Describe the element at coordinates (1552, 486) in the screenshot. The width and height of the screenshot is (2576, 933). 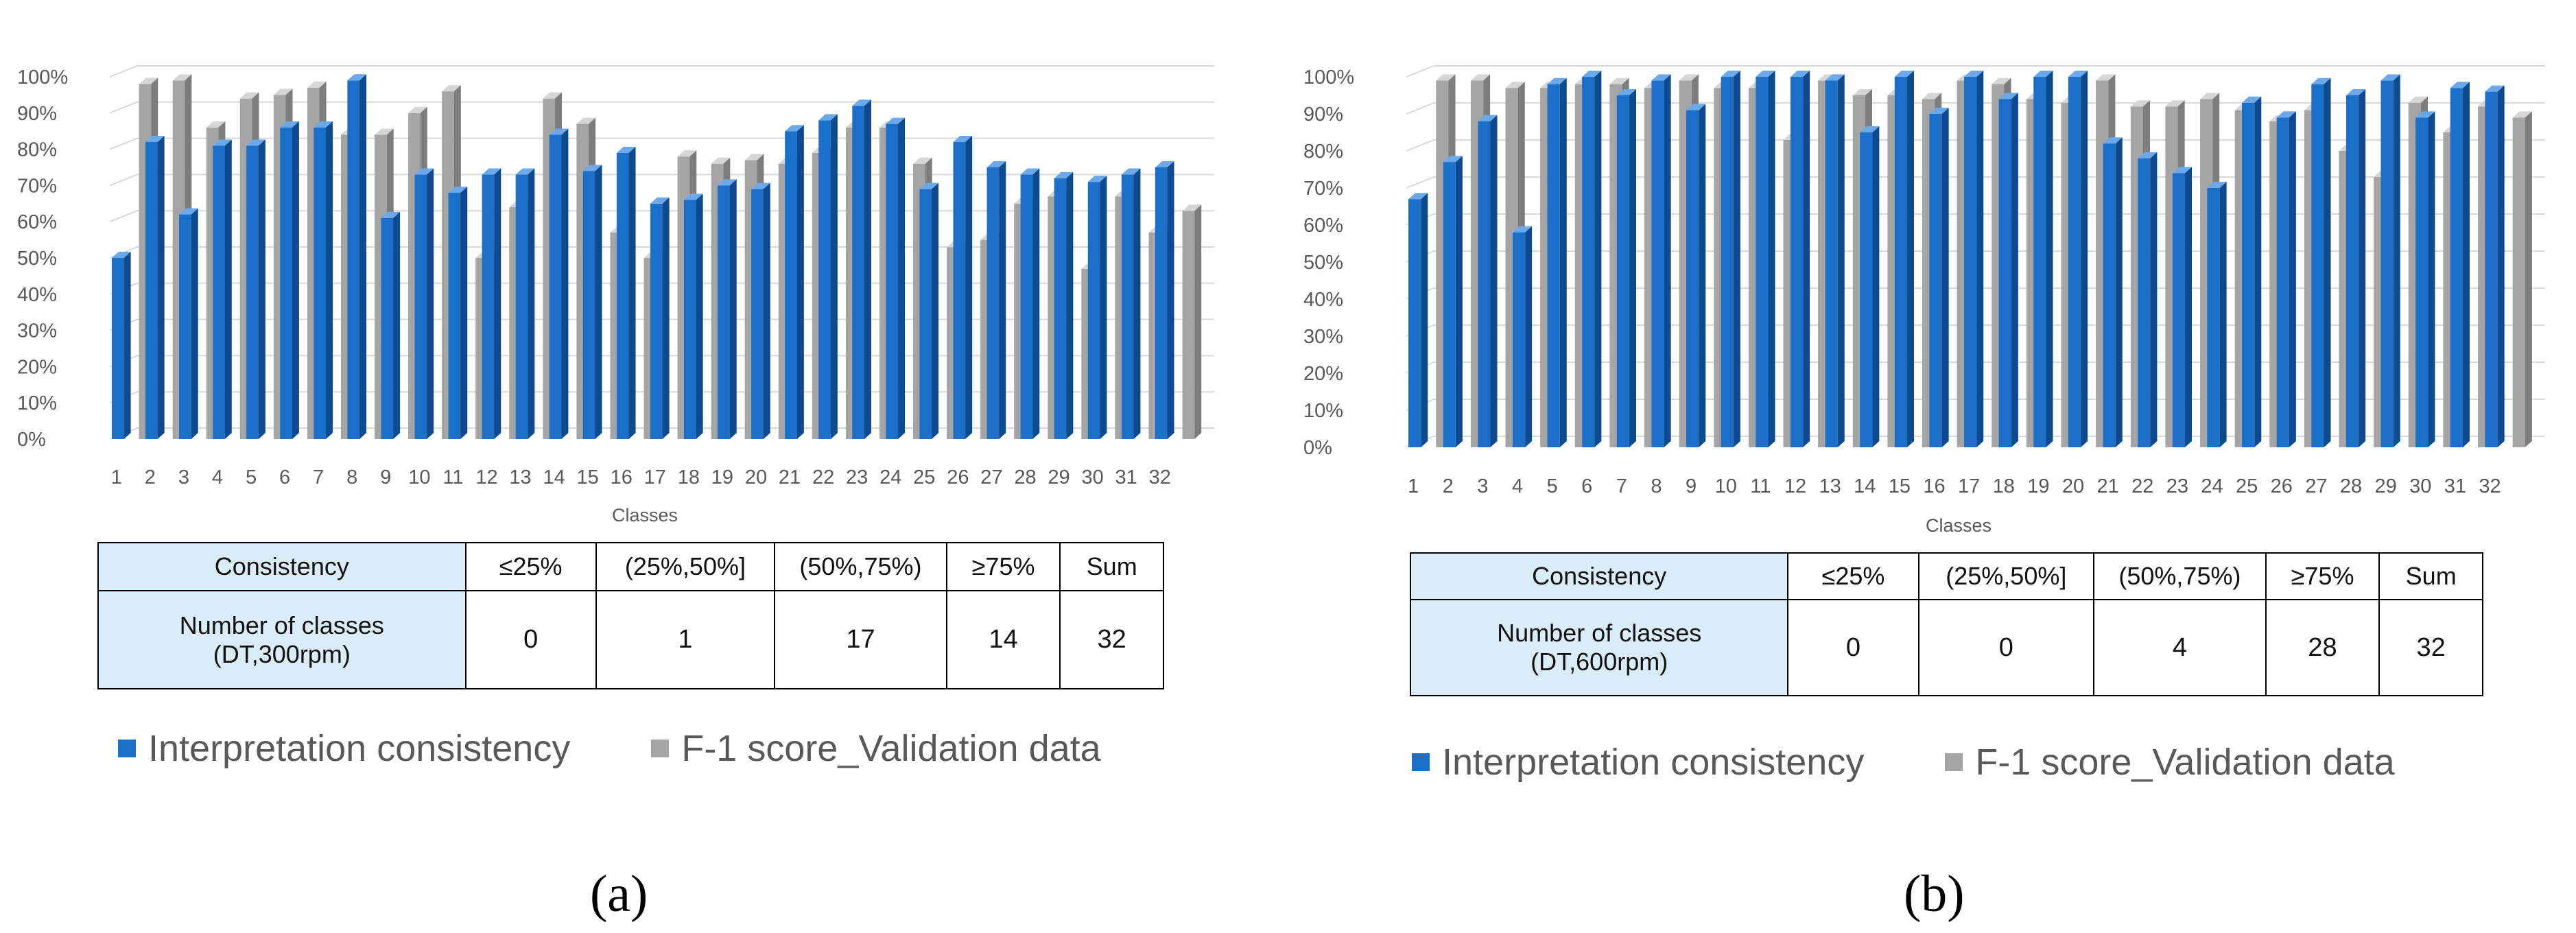
I see `x-tick-label: 5` at that location.